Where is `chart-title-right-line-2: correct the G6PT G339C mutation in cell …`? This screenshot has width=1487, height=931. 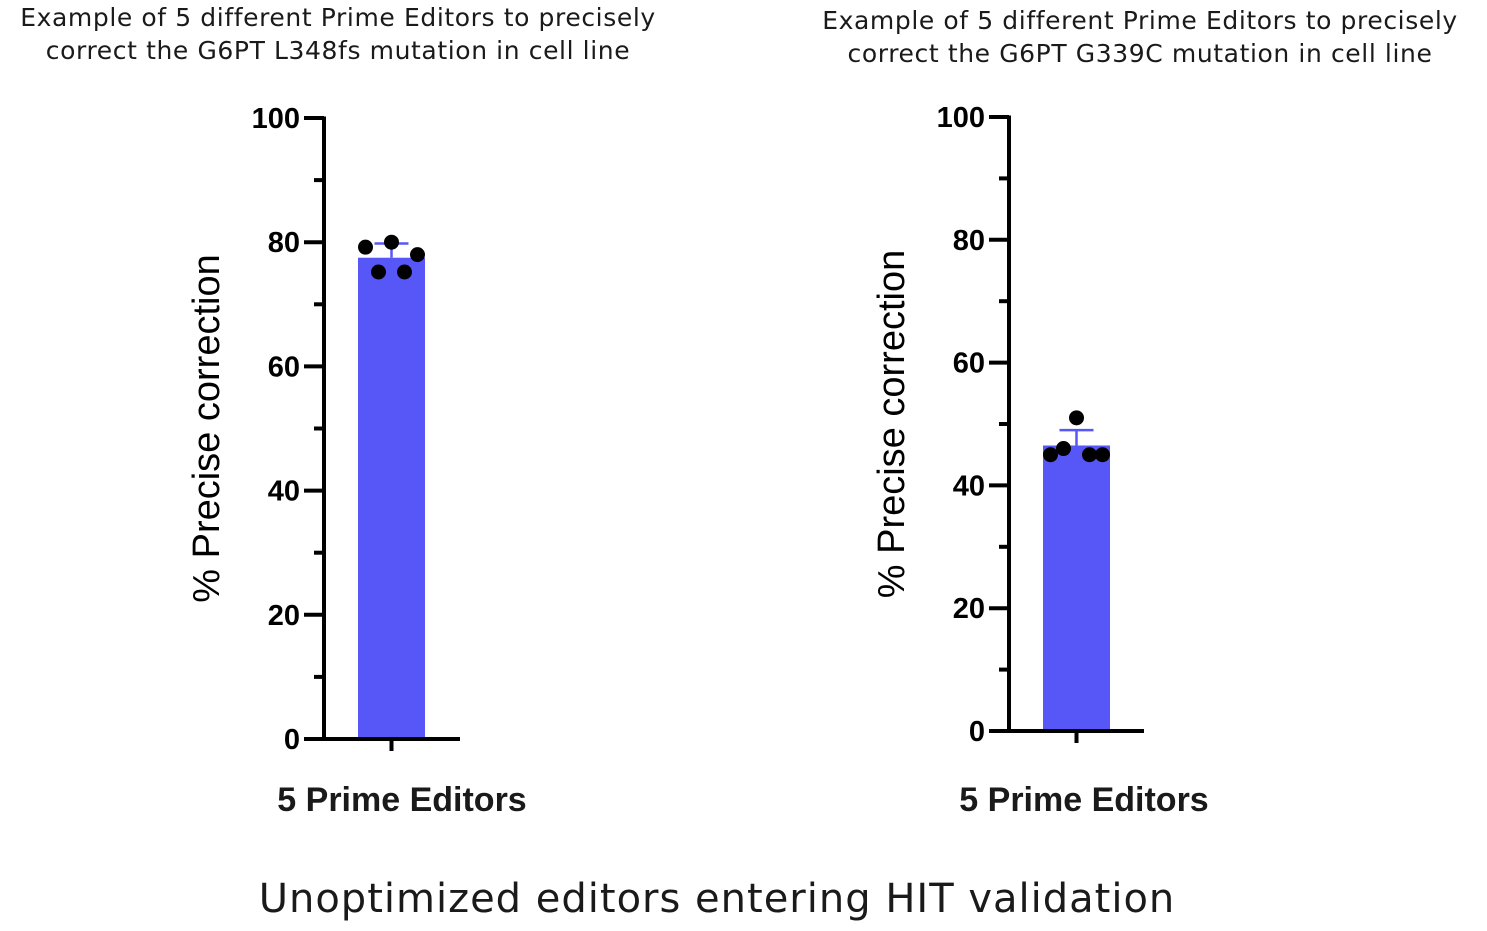 chart-title-right-line-2: correct the G6PT G339C mutation in cell … is located at coordinates (1140, 53).